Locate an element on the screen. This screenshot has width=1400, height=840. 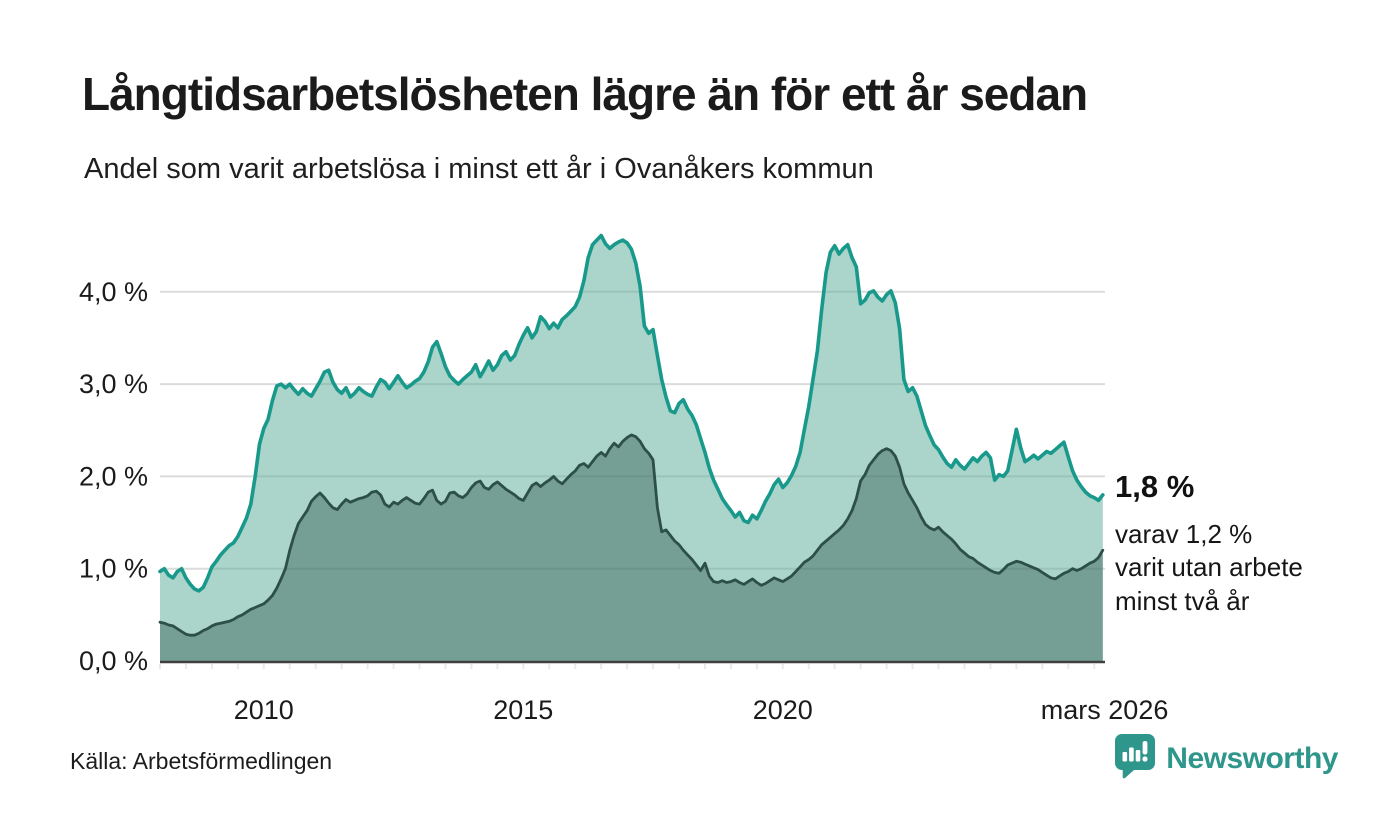
brand-logo: Newsworthy is located at coordinates (1226, 758).